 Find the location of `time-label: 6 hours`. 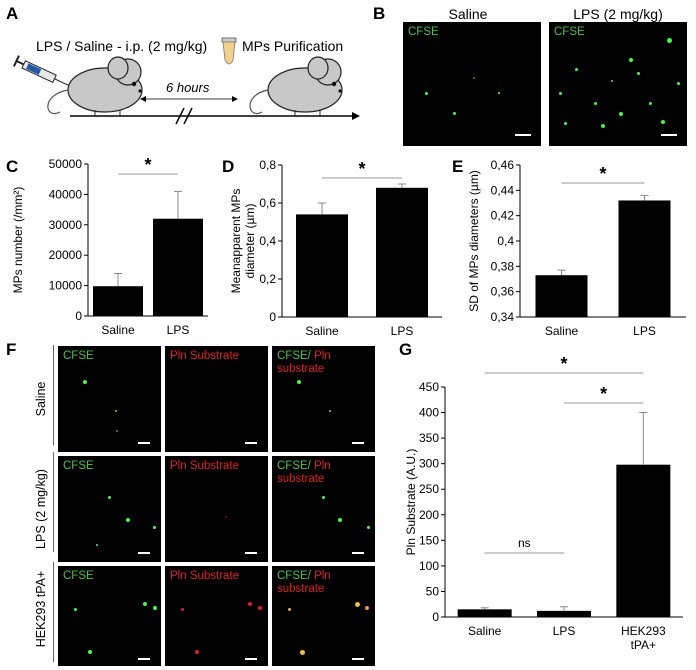

time-label: 6 hours is located at coordinates (188, 87).